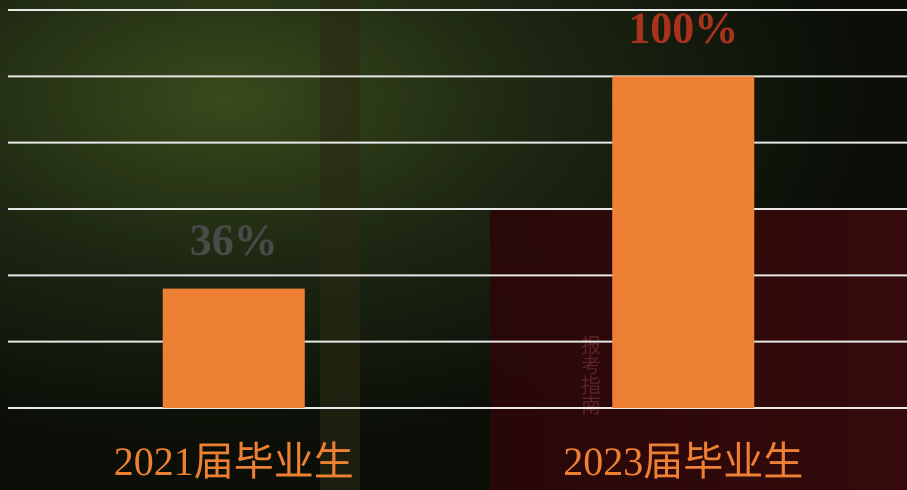 This screenshot has width=907, height=490. I want to click on background-text: 报考指南, so click(590, 375).